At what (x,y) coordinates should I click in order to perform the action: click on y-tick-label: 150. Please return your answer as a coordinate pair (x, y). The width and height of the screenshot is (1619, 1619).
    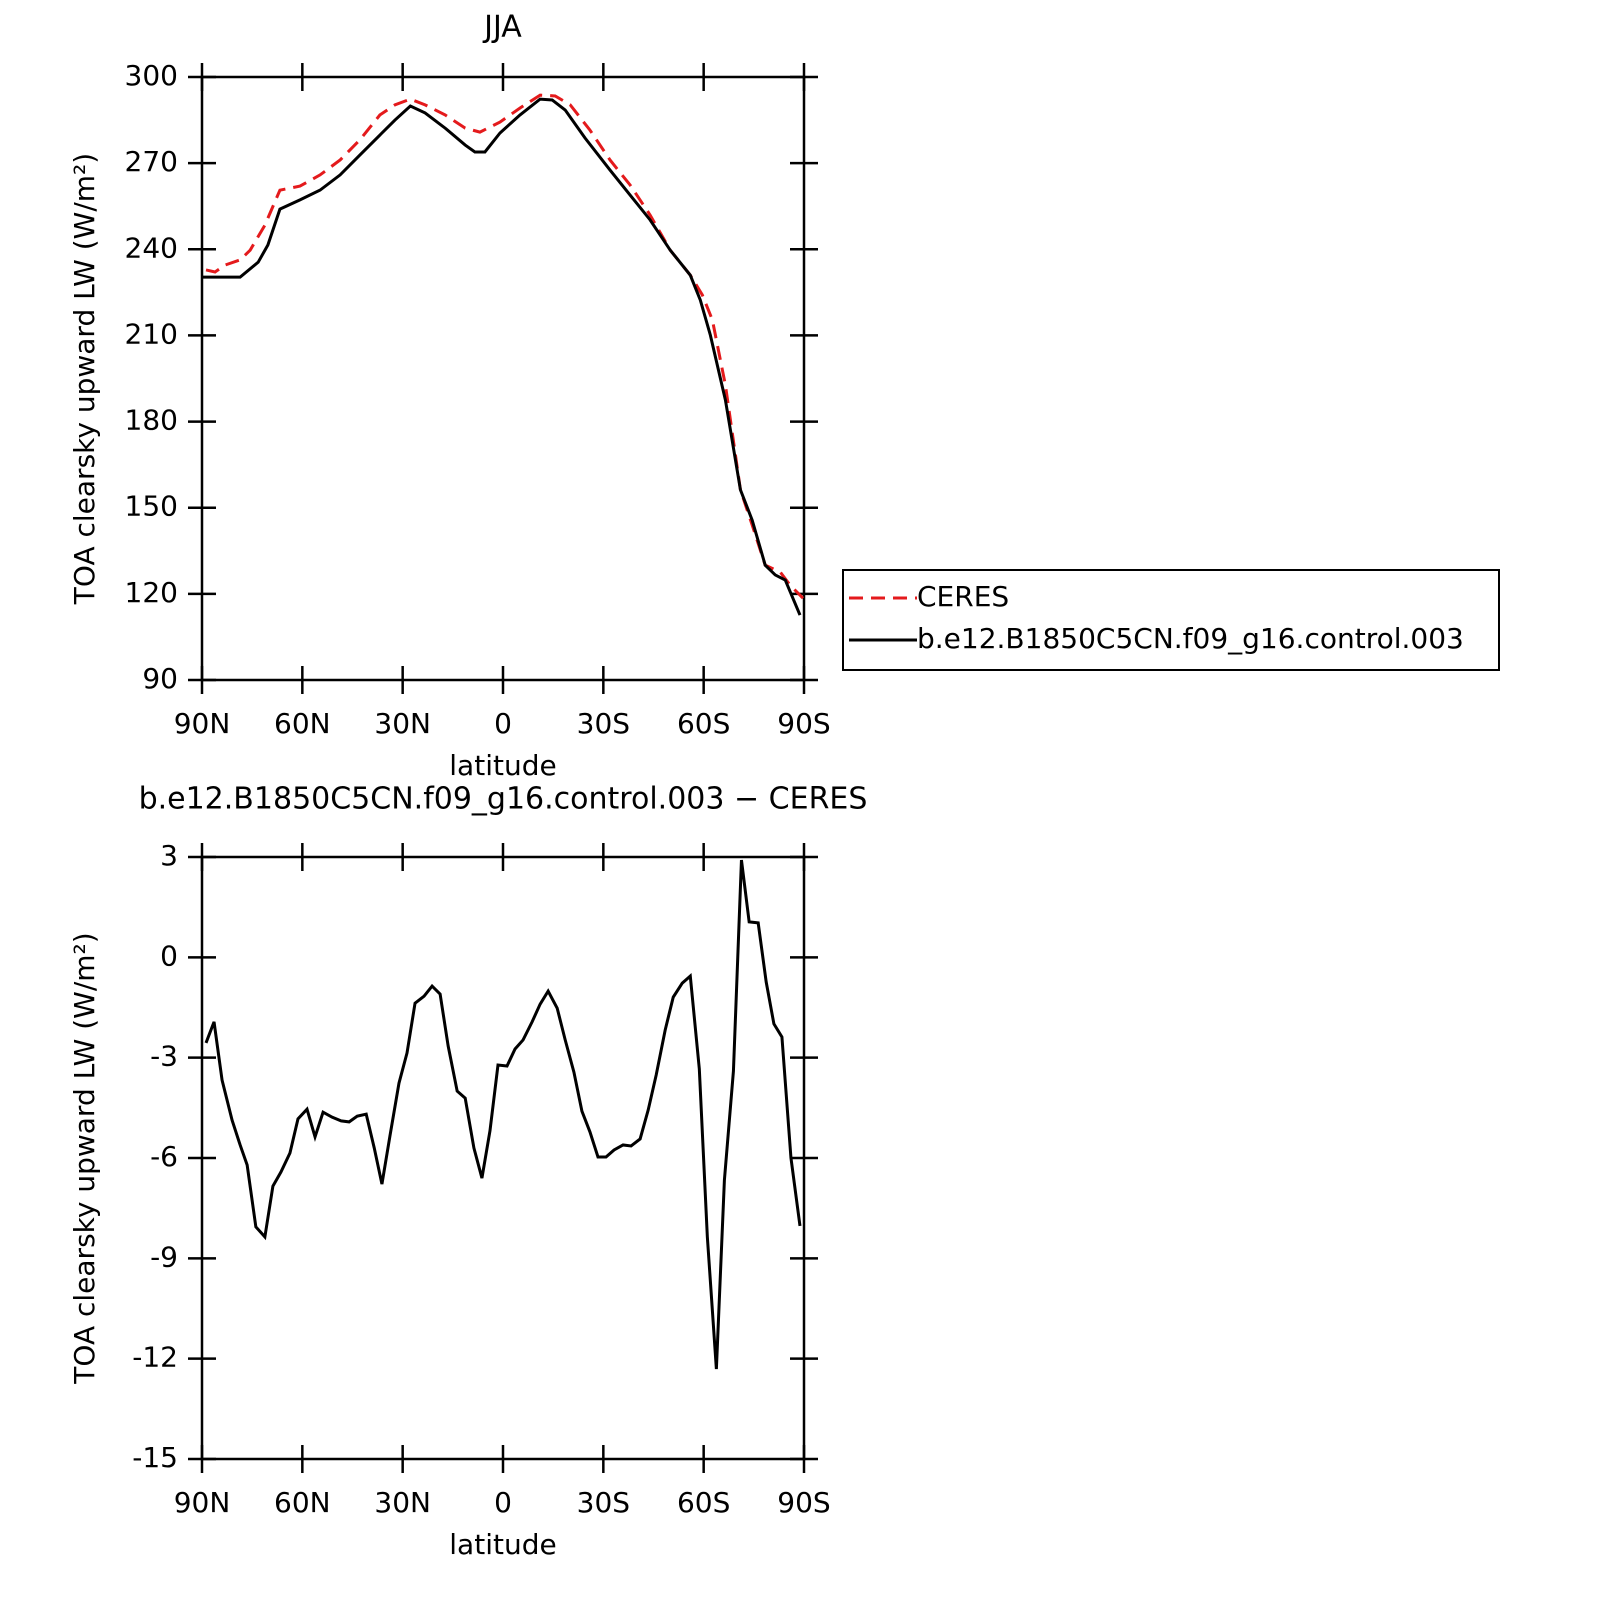
    Looking at the image, I should click on (151, 506).